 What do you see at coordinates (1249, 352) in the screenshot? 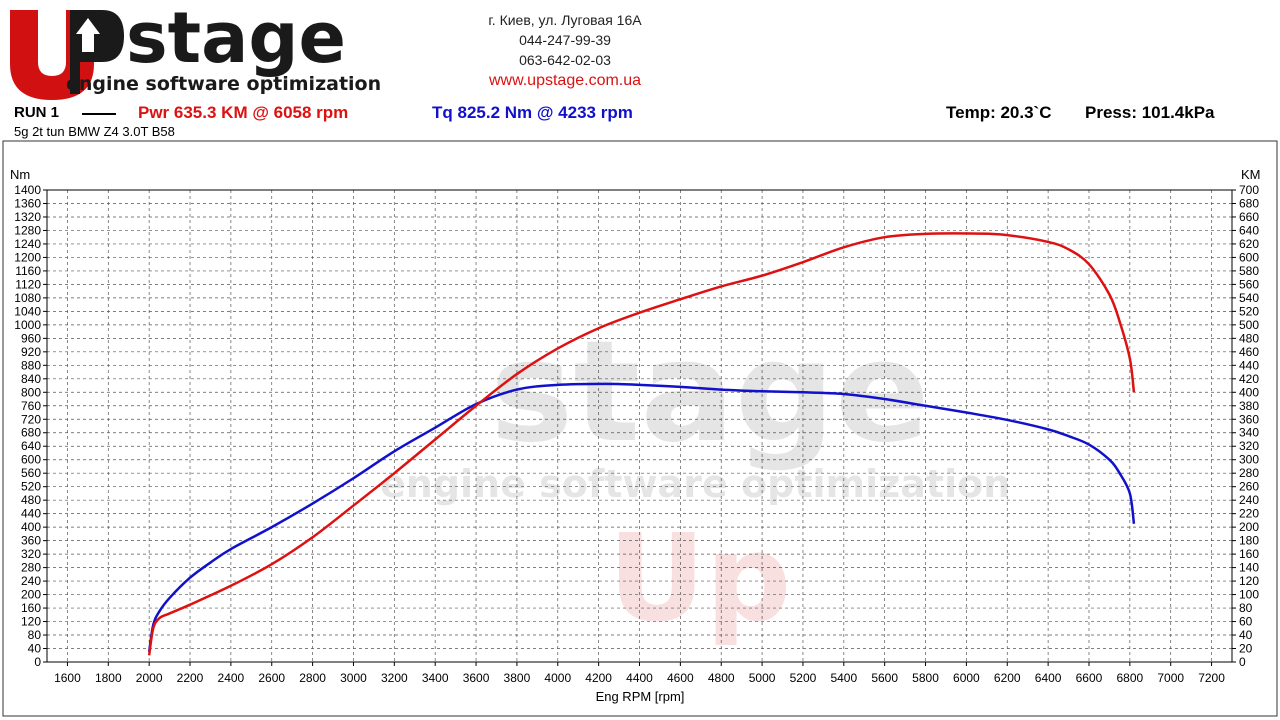
I see `y-right-tick-label: 460` at bounding box center [1249, 352].